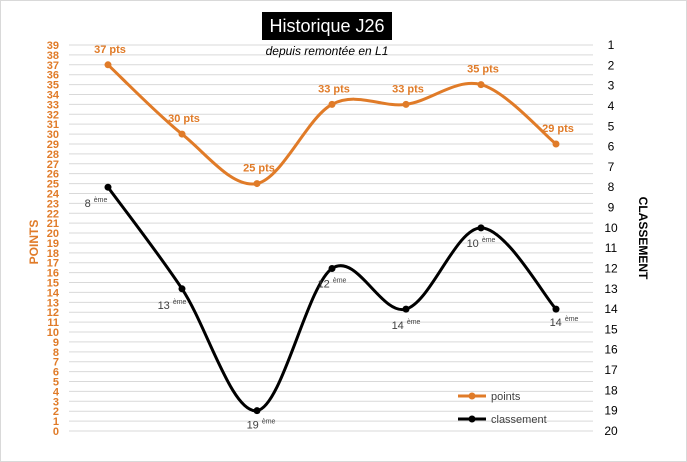  What do you see at coordinates (643, 238) in the screenshot?
I see `y2-axis-title: CLASSEMENT` at bounding box center [643, 238].